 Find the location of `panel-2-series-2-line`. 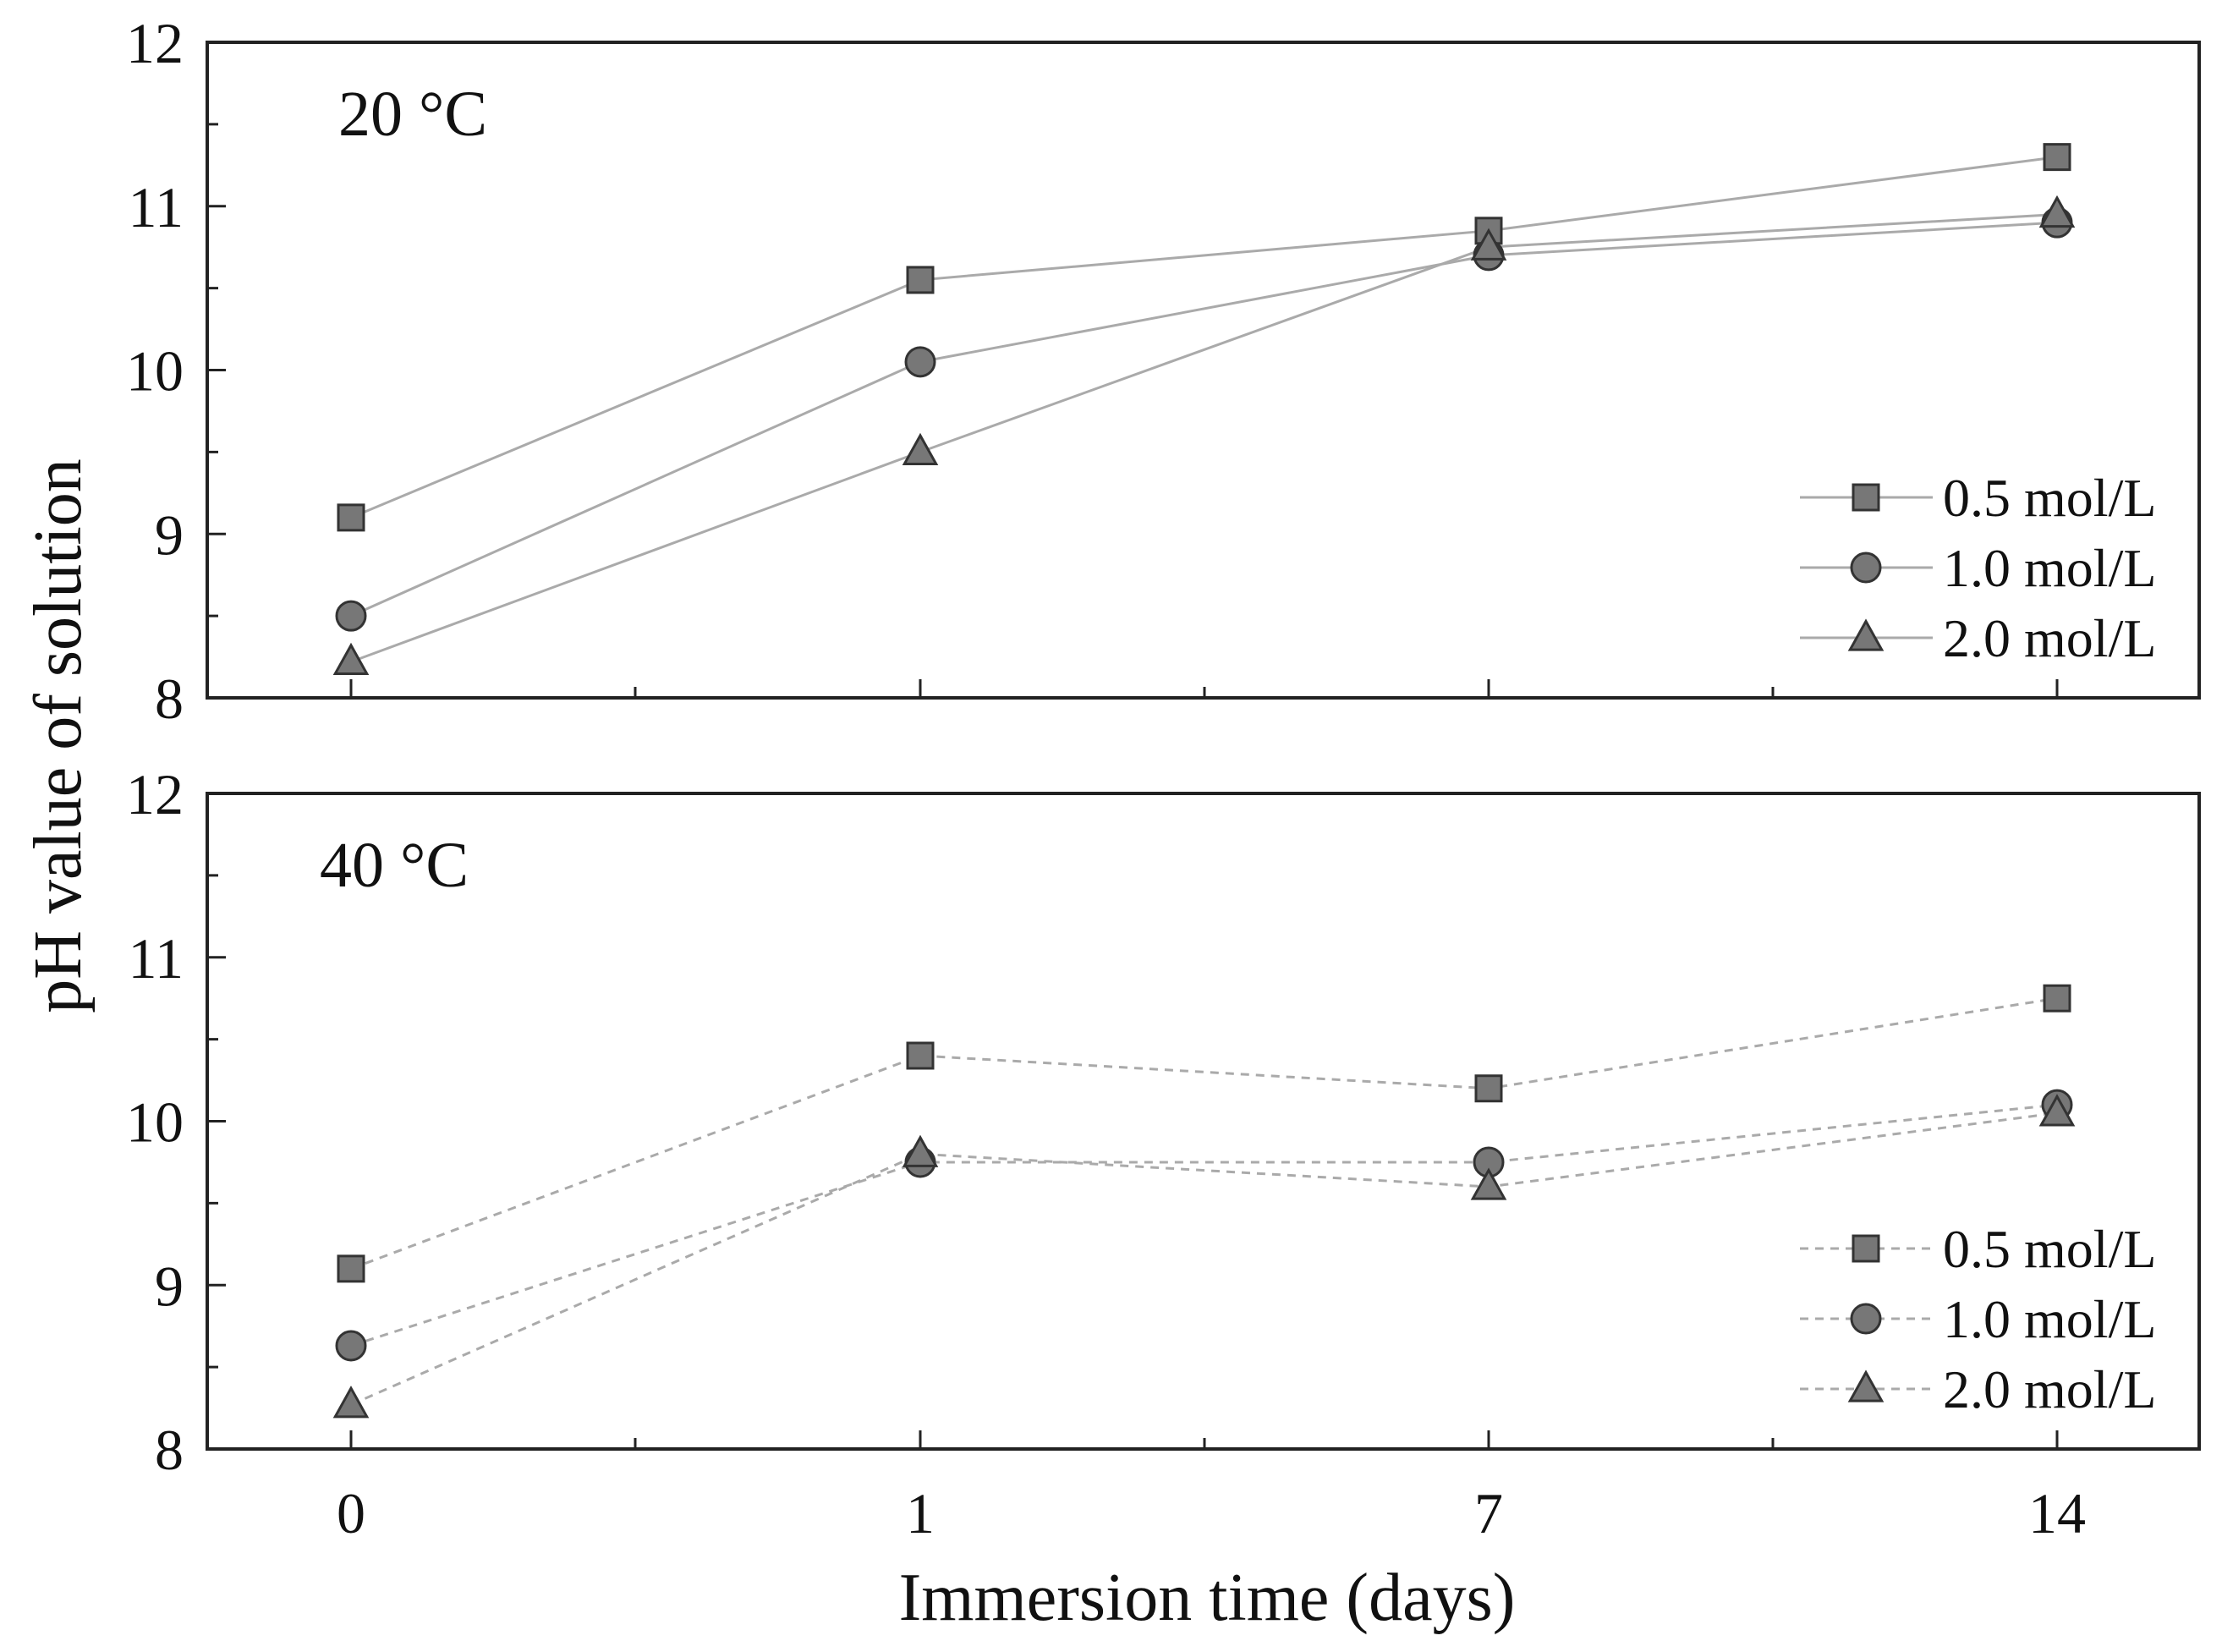

panel-2-series-2-line is located at coordinates (1204, 1225).